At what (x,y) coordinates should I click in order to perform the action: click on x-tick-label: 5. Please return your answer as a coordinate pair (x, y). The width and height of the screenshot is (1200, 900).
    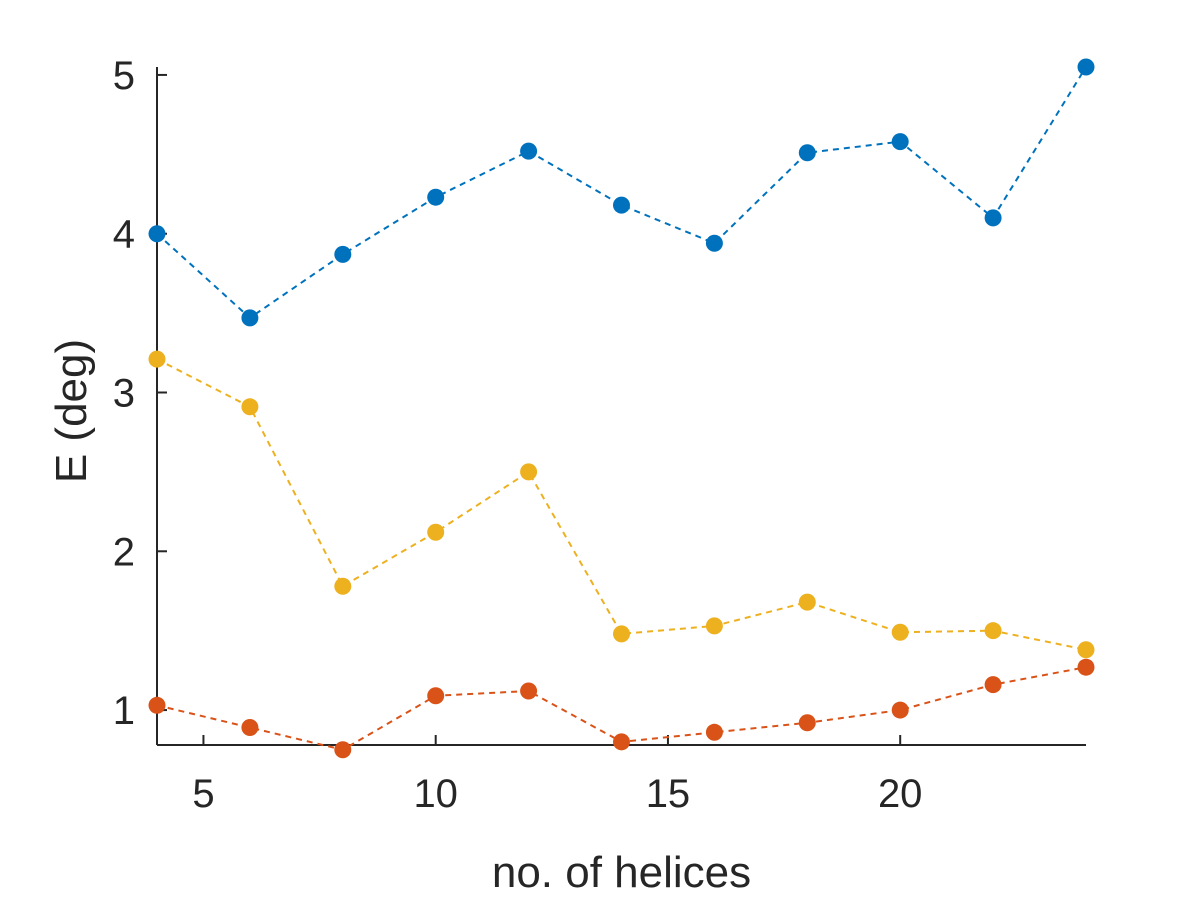
    Looking at the image, I should click on (203, 794).